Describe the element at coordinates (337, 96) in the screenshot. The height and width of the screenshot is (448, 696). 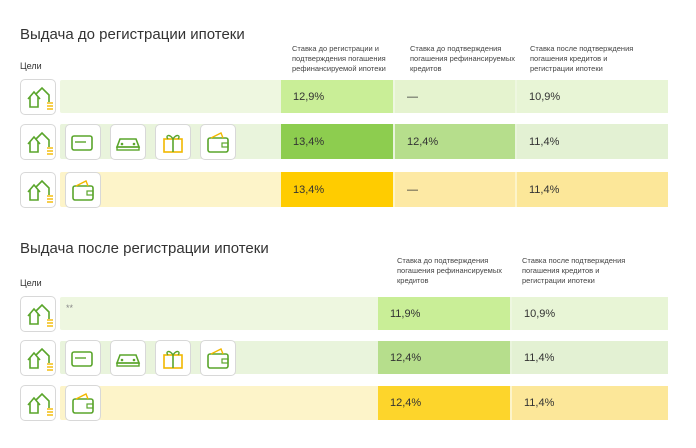
I see `rate-cell: 12,9%` at that location.